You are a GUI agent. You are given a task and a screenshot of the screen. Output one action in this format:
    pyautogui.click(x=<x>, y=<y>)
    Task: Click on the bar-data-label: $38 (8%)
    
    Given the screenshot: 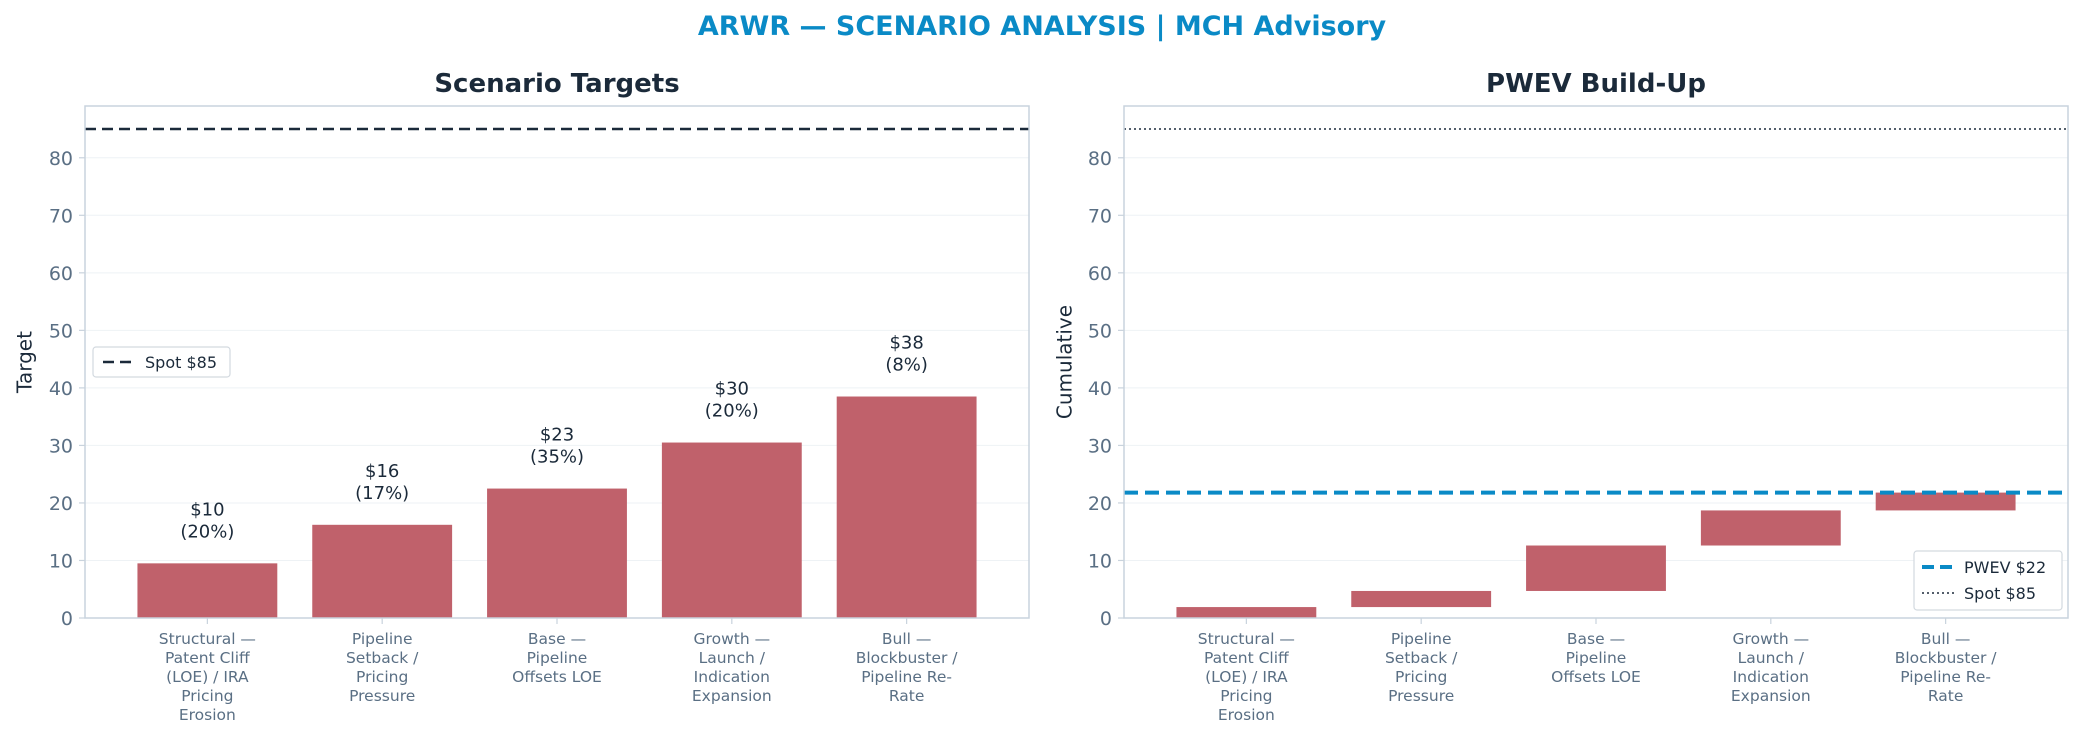 What is the action you would take?
    pyautogui.click(x=906, y=354)
    